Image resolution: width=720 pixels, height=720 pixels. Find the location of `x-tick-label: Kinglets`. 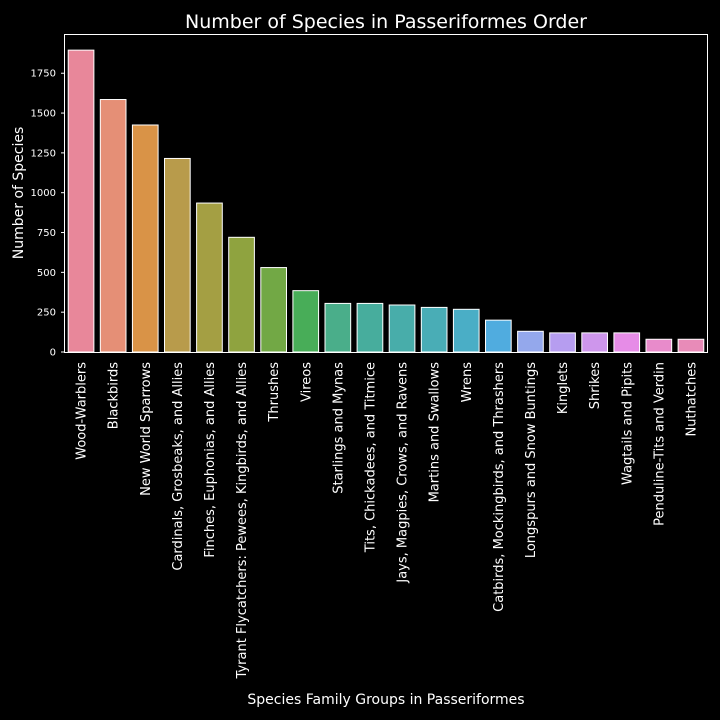

x-tick-label: Kinglets is located at coordinates (563, 388).